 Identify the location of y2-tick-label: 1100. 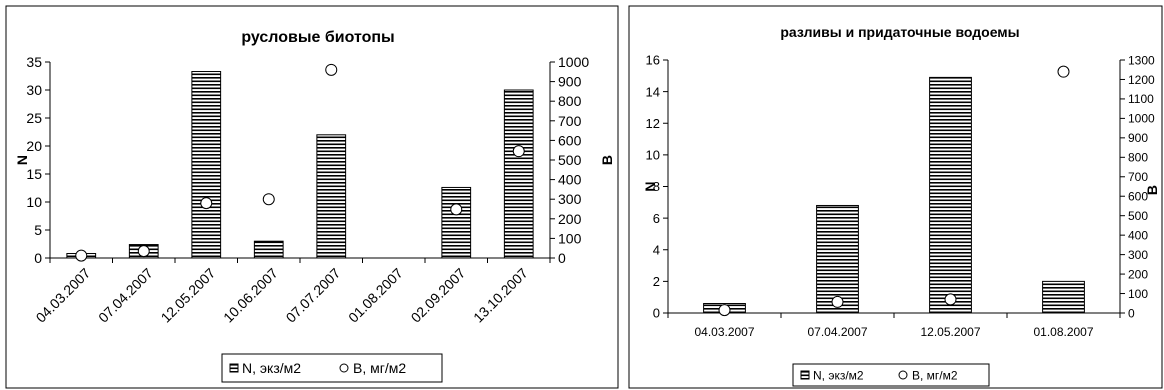
(1141, 99).